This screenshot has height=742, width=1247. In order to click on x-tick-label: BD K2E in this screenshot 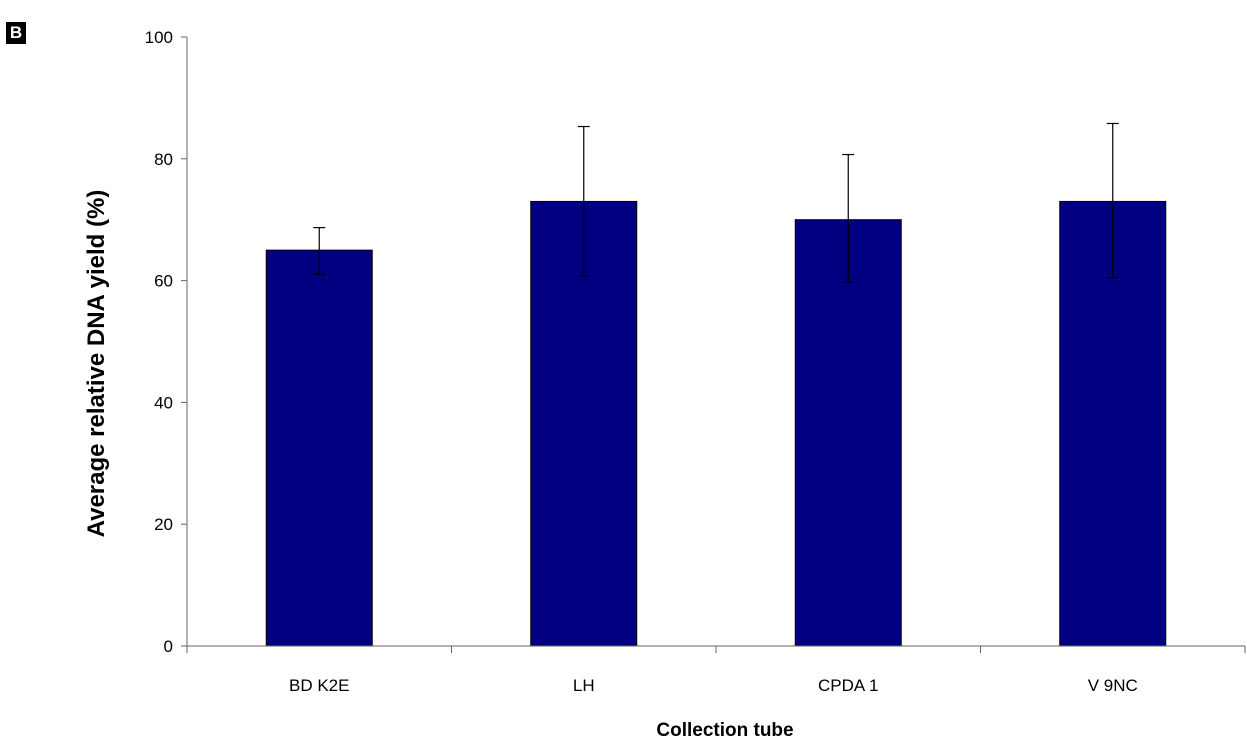, I will do `click(319, 685)`.